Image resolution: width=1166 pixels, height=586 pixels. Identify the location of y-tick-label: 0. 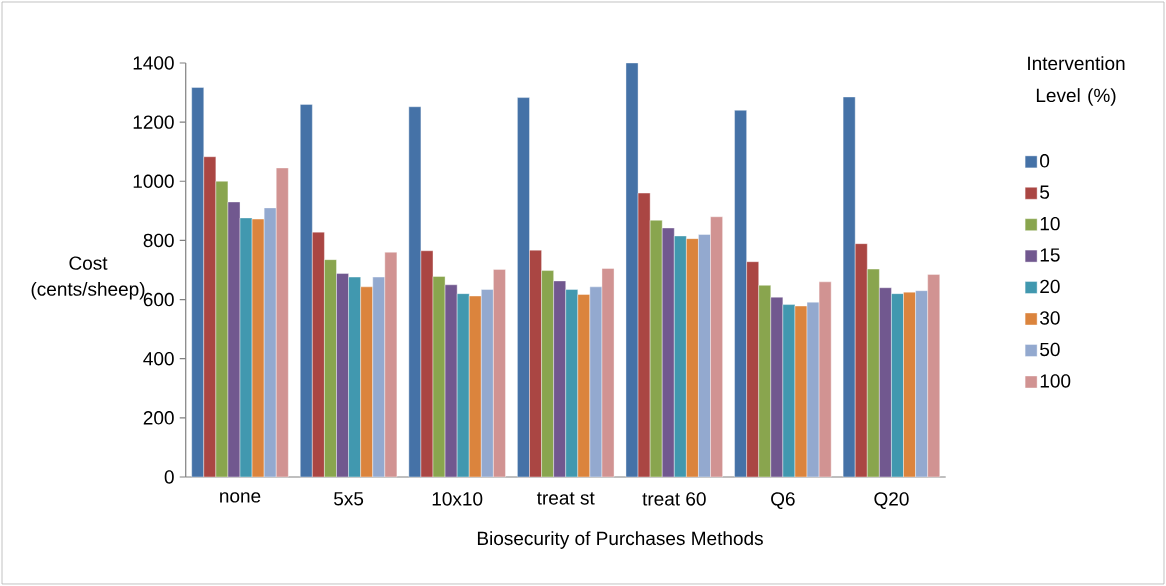
(169, 477).